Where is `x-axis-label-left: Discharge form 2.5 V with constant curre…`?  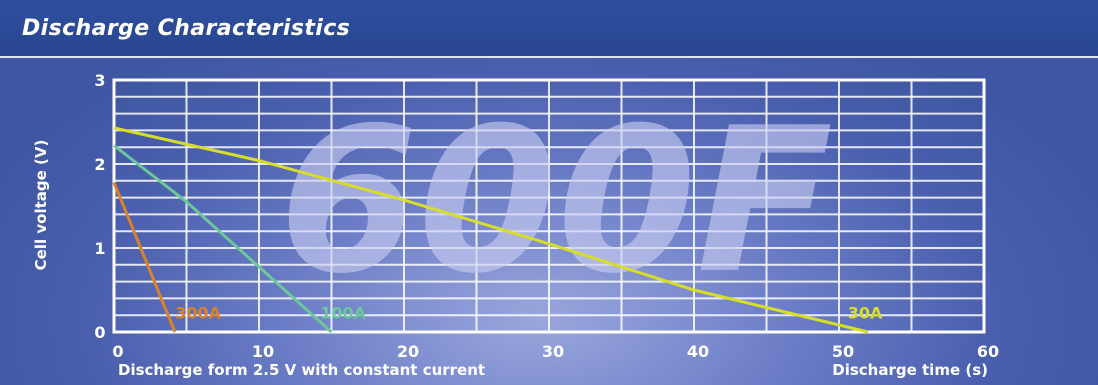 x-axis-label-left: Discharge form 2.5 V with constant curre… is located at coordinates (301, 370).